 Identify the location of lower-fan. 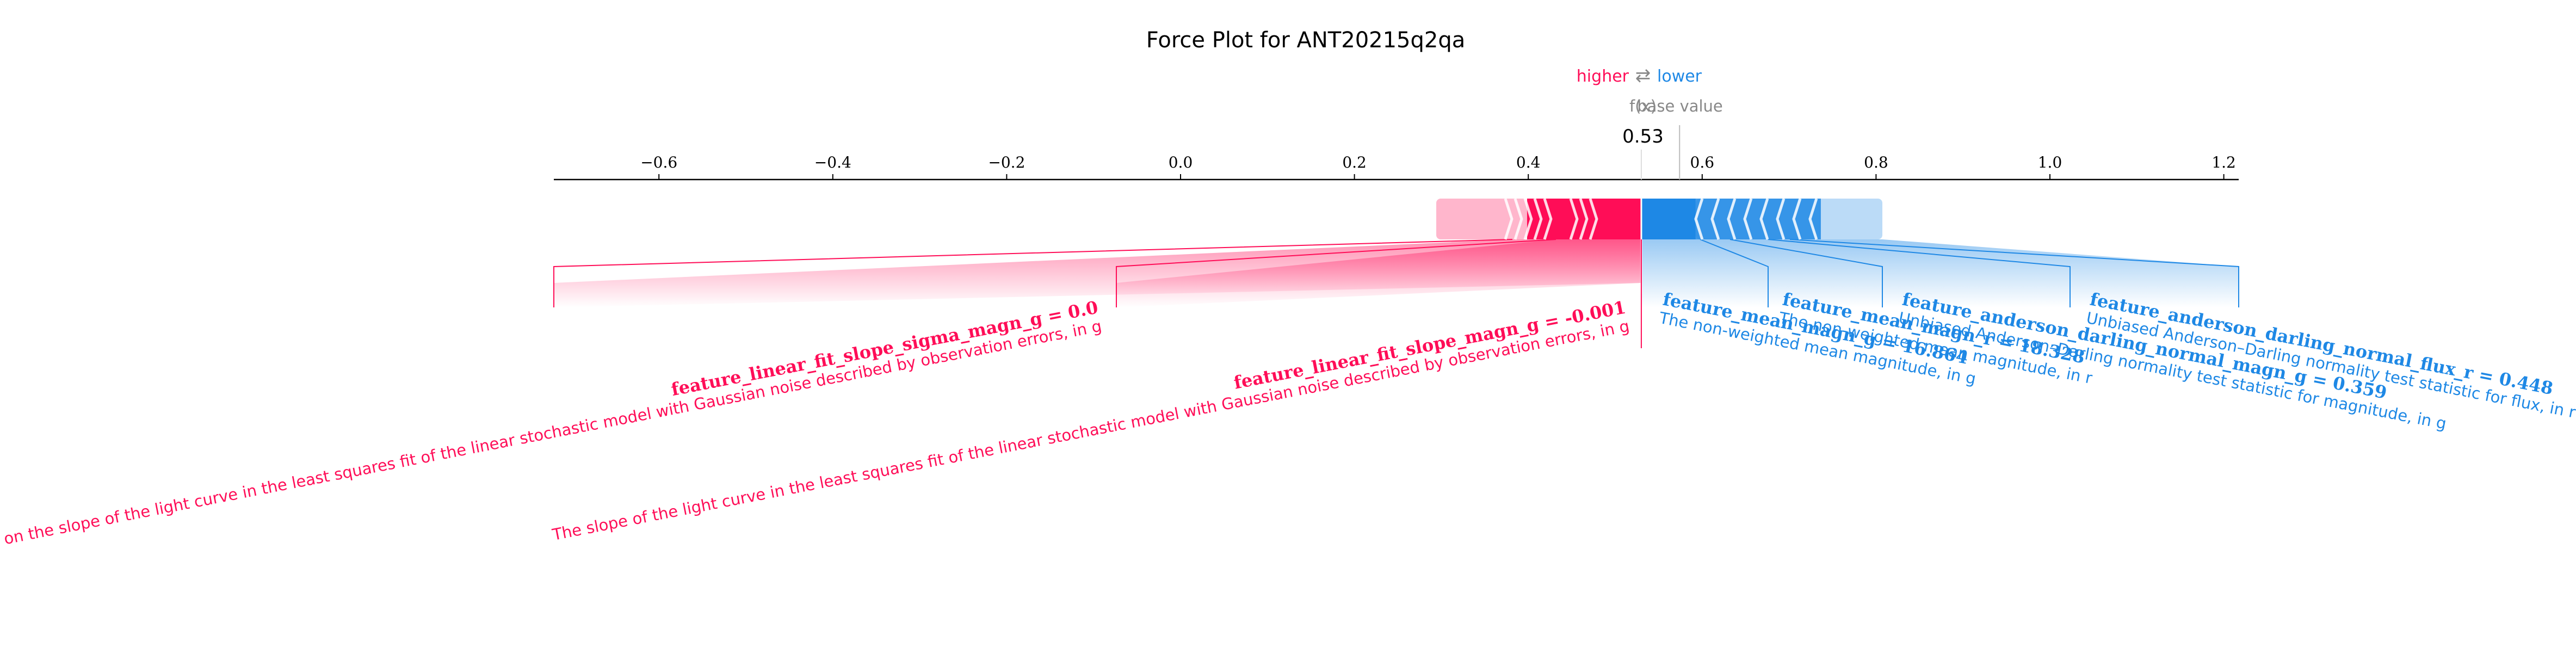
(1940, 273).